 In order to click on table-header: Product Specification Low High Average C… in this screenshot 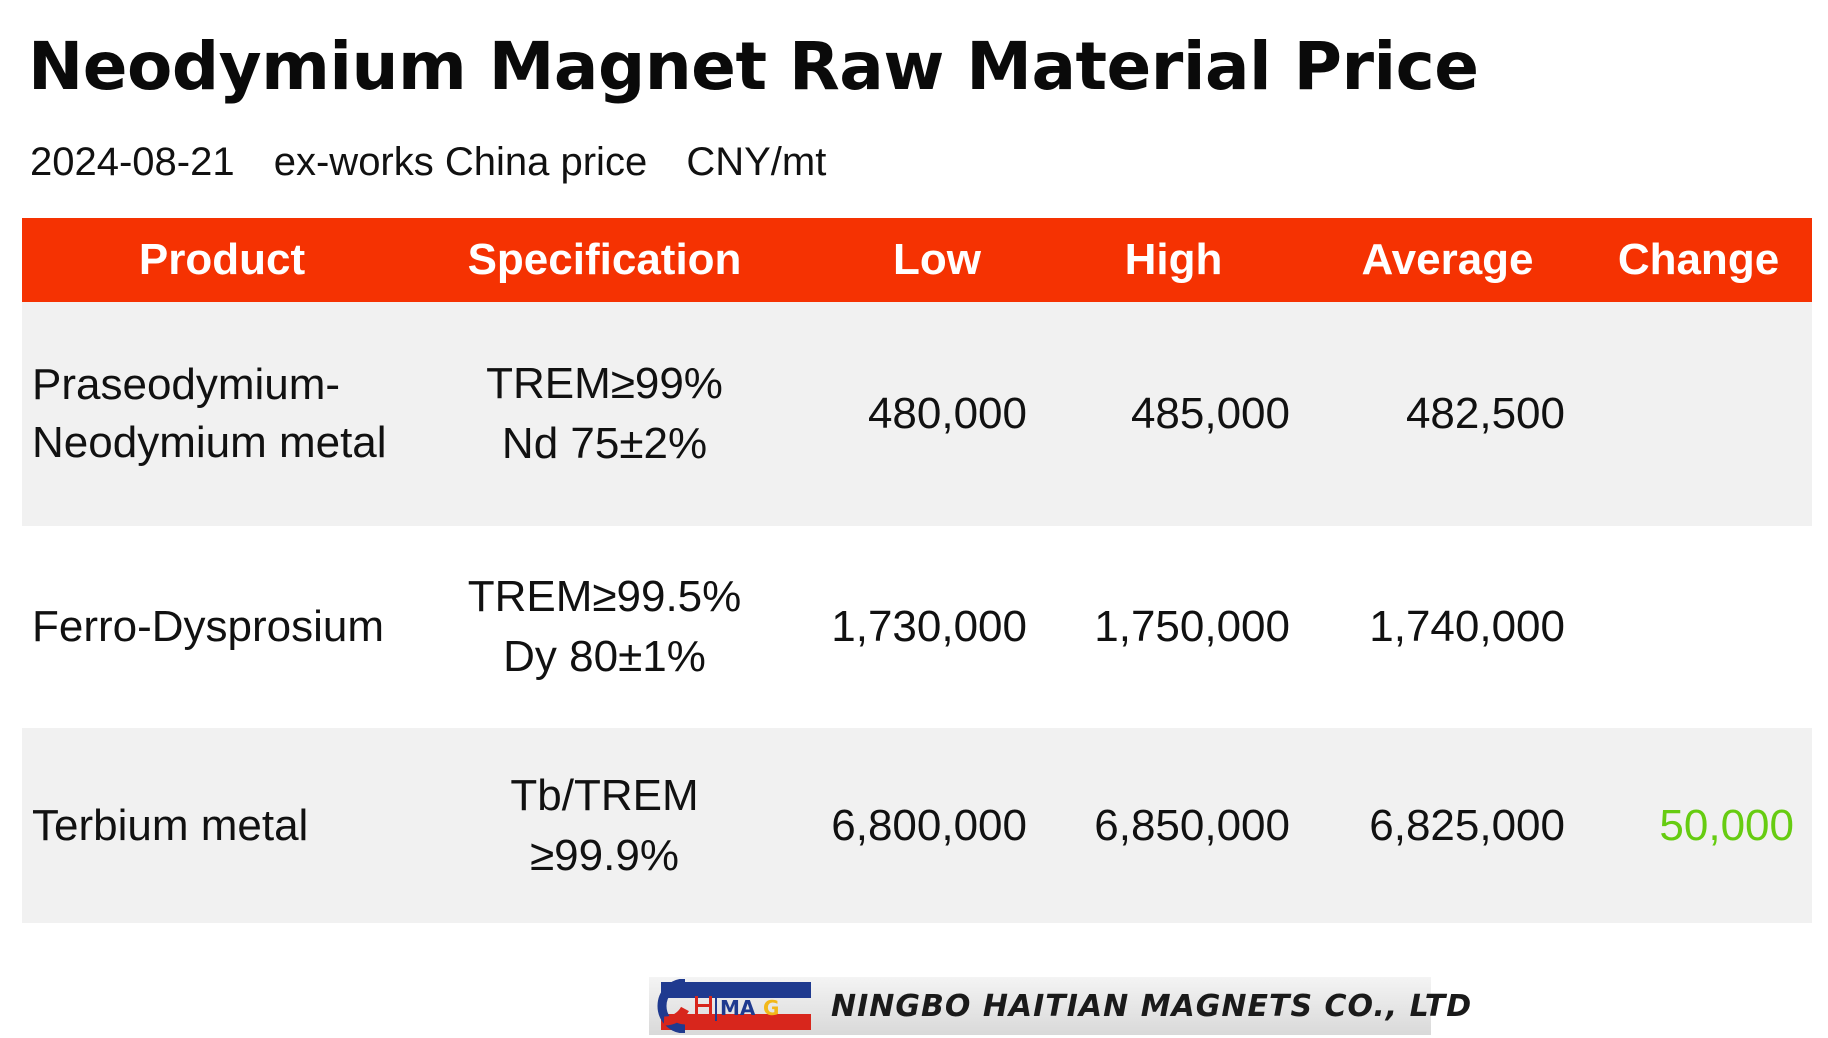, I will do `click(917, 260)`.